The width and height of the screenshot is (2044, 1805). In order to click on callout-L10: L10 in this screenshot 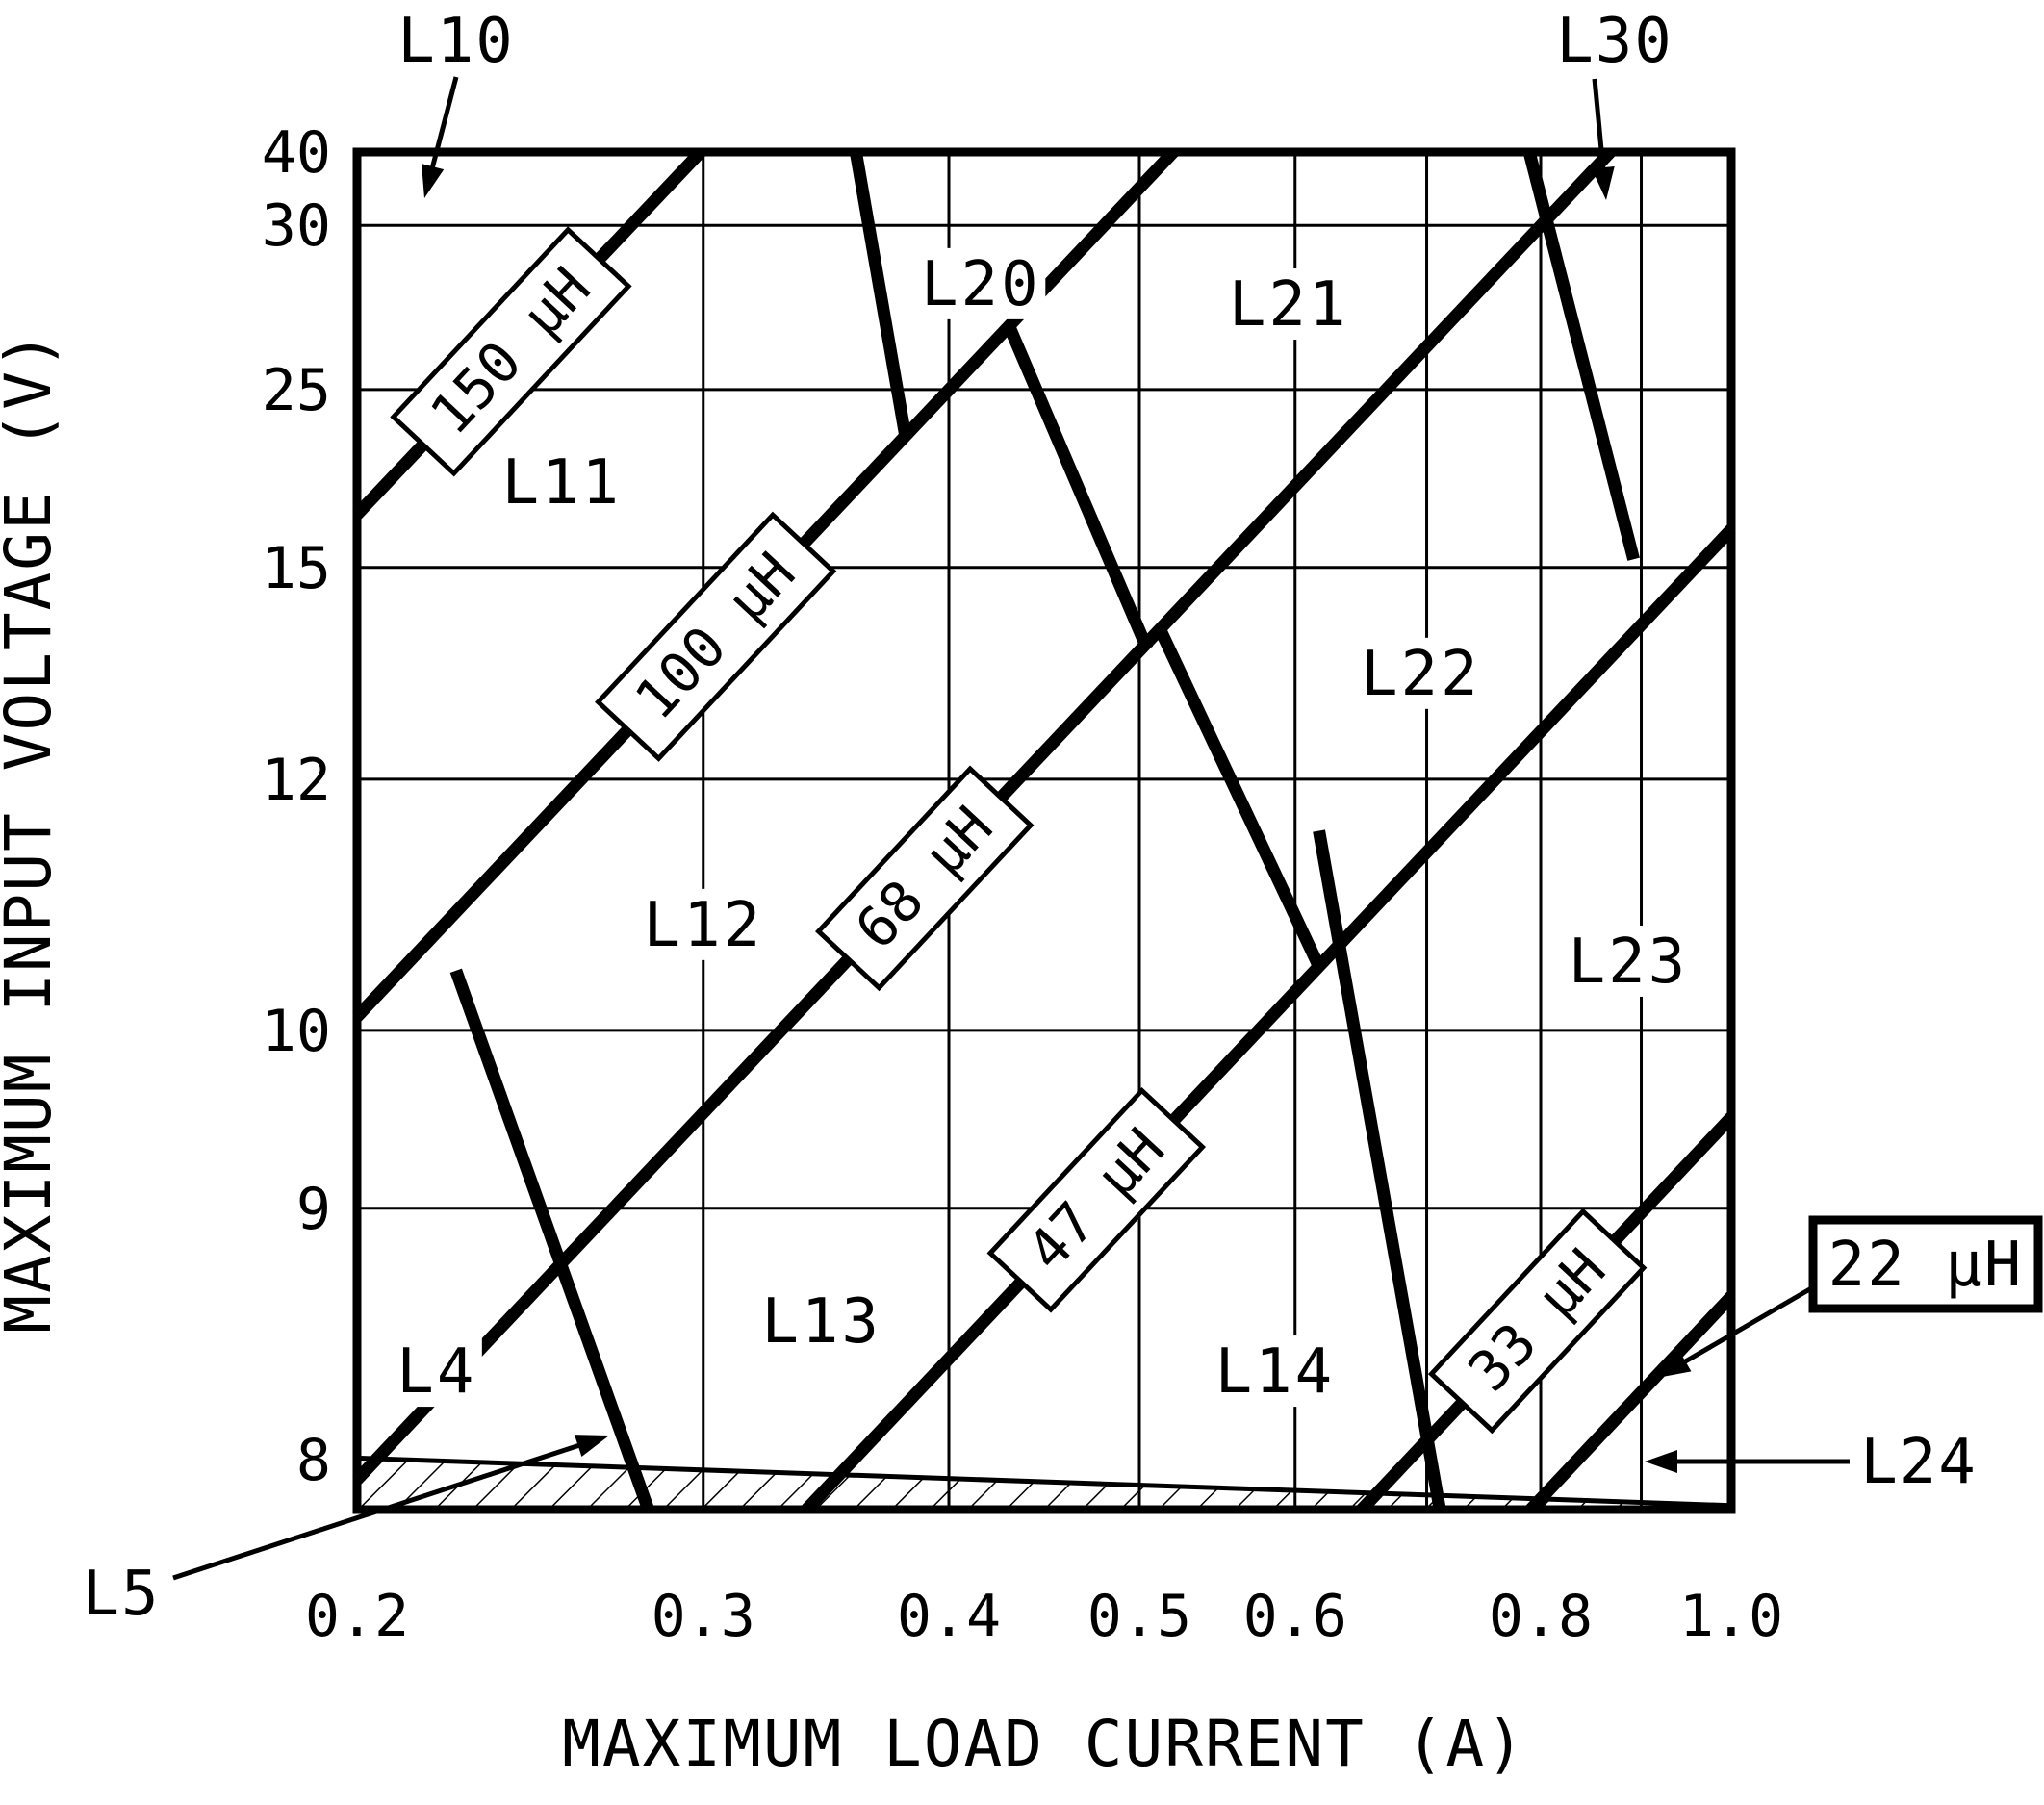, I will do `click(456, 102)`.